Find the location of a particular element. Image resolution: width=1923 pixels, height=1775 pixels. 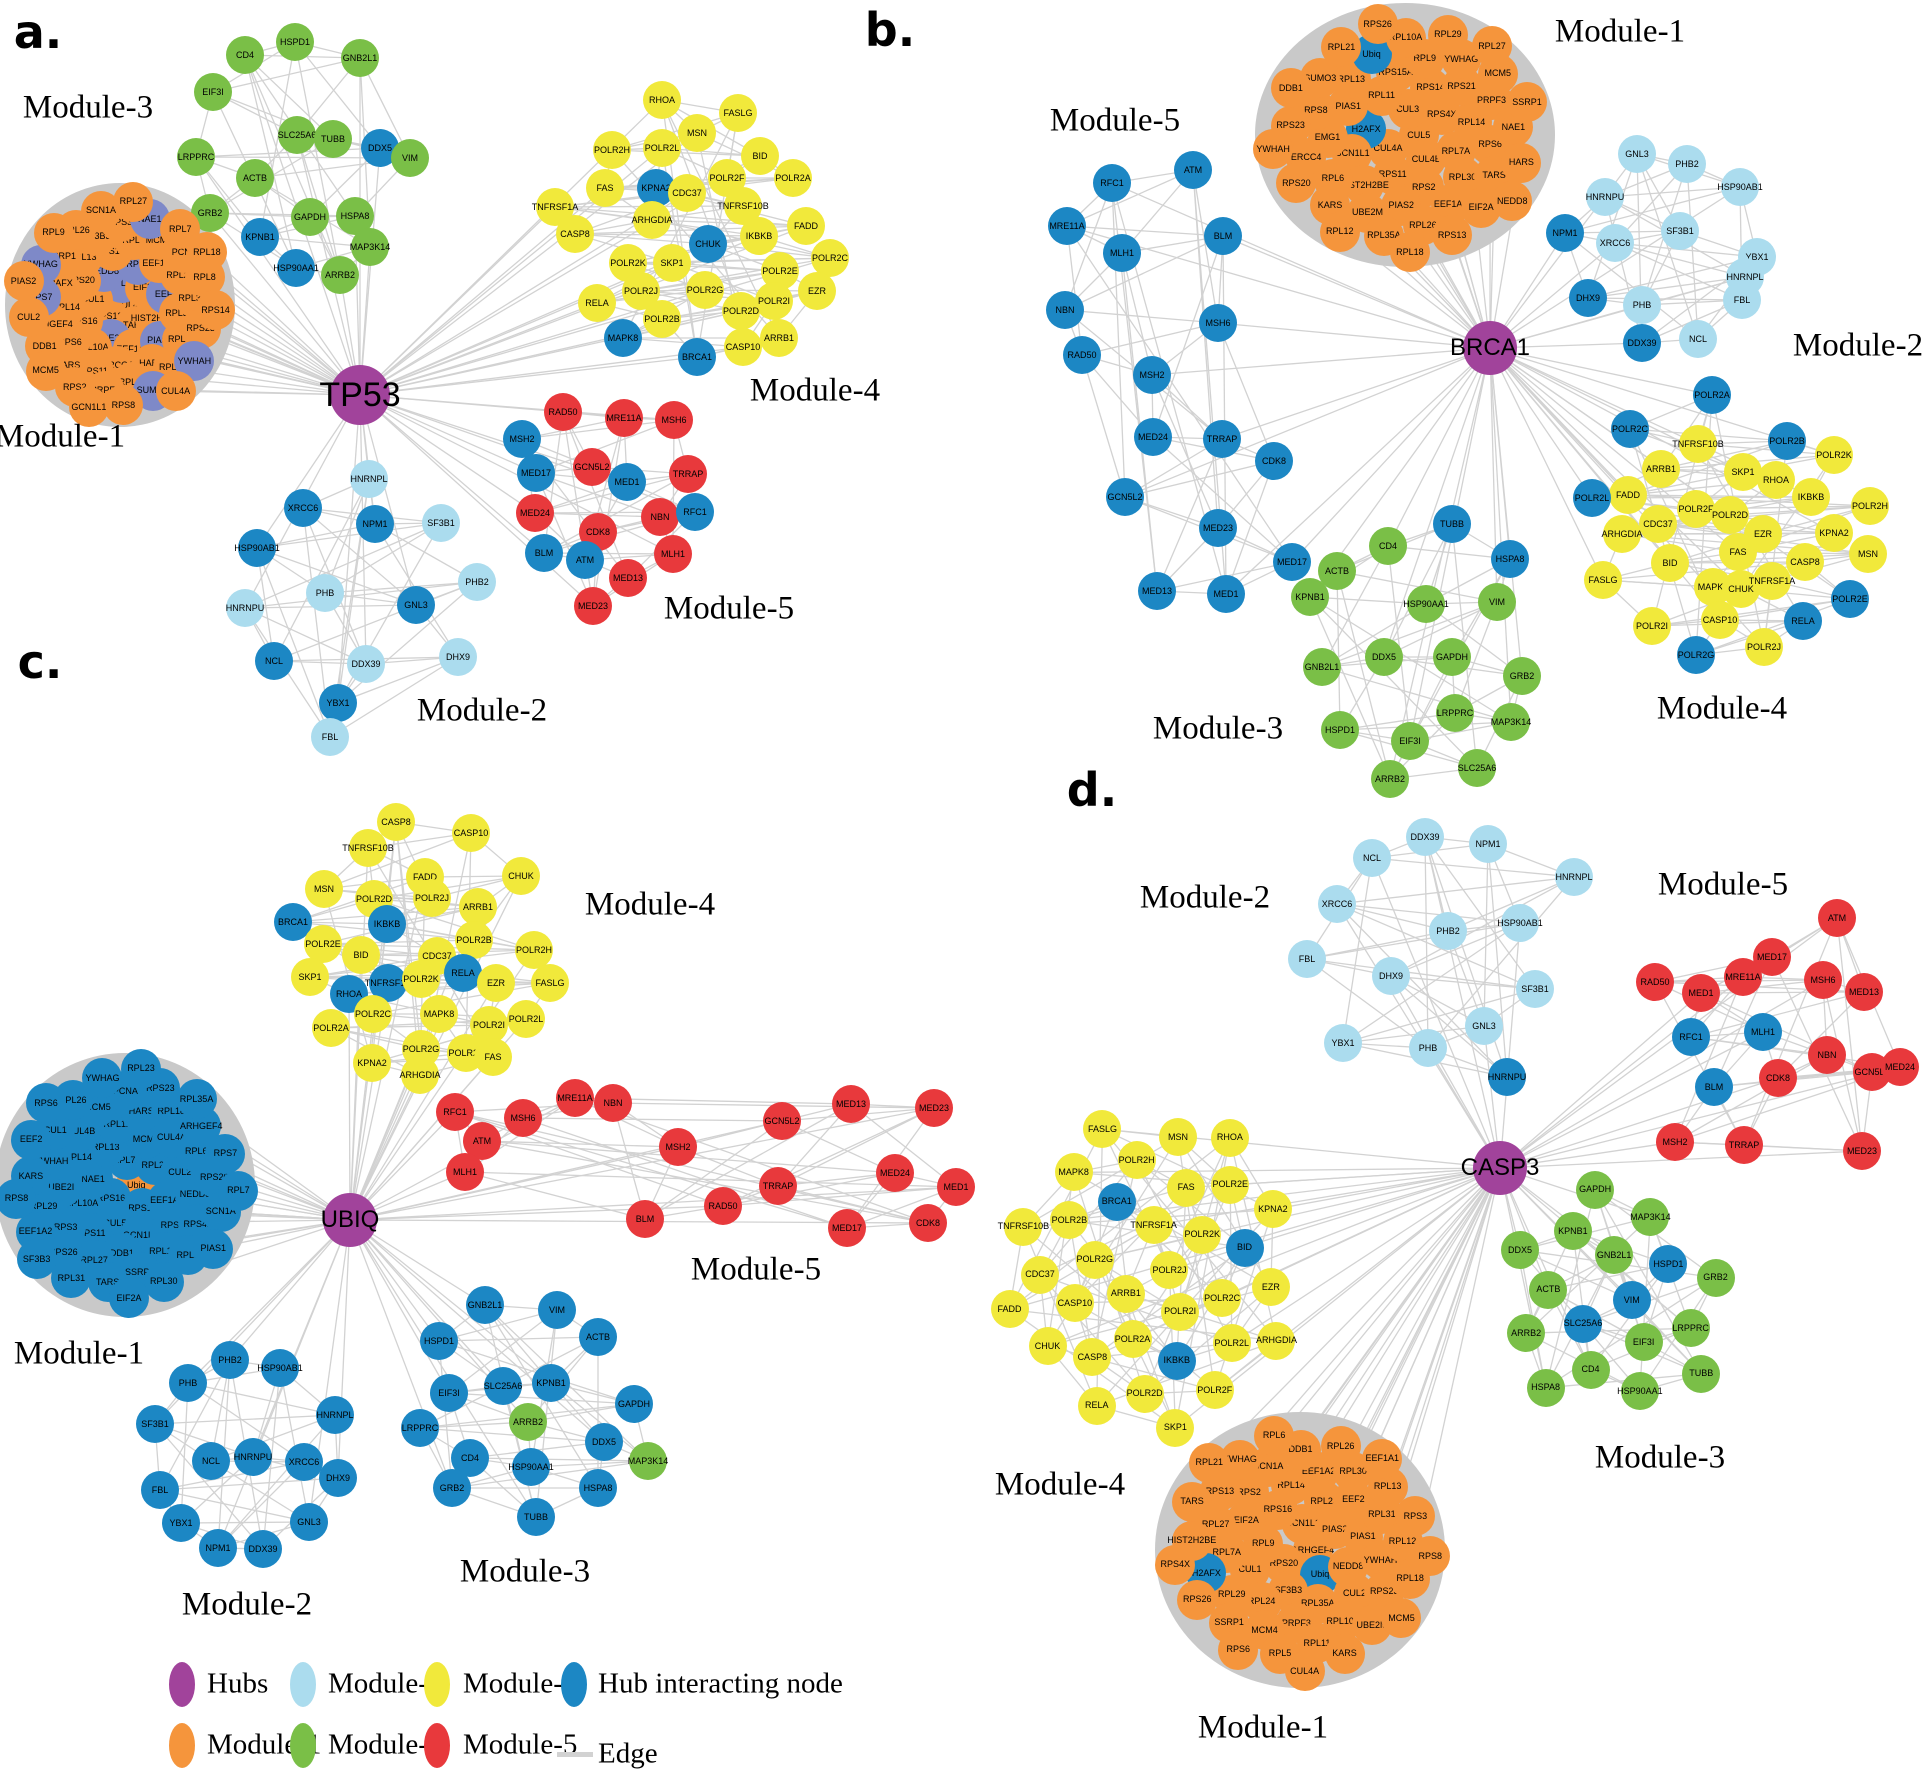

network-node: MLH1 is located at coordinates (1122, 253).